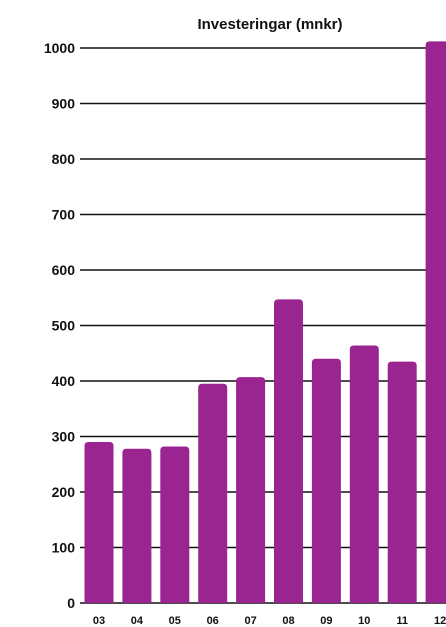  What do you see at coordinates (64, 437) in the screenshot?
I see `y-tick-label: 300` at bounding box center [64, 437].